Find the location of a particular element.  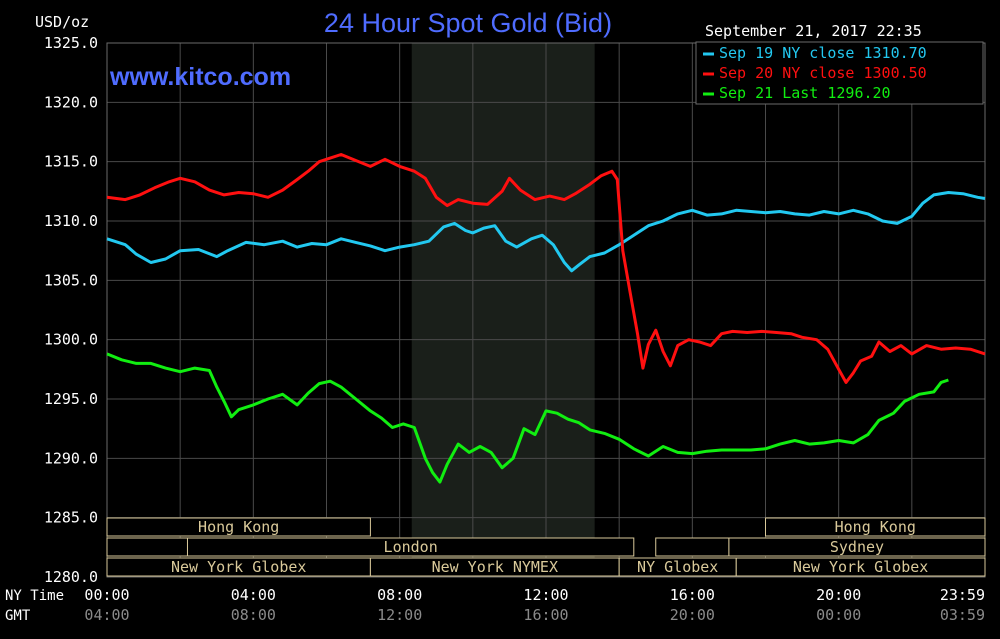

x-tick-label-gmt: 20:00 is located at coordinates (692, 615).